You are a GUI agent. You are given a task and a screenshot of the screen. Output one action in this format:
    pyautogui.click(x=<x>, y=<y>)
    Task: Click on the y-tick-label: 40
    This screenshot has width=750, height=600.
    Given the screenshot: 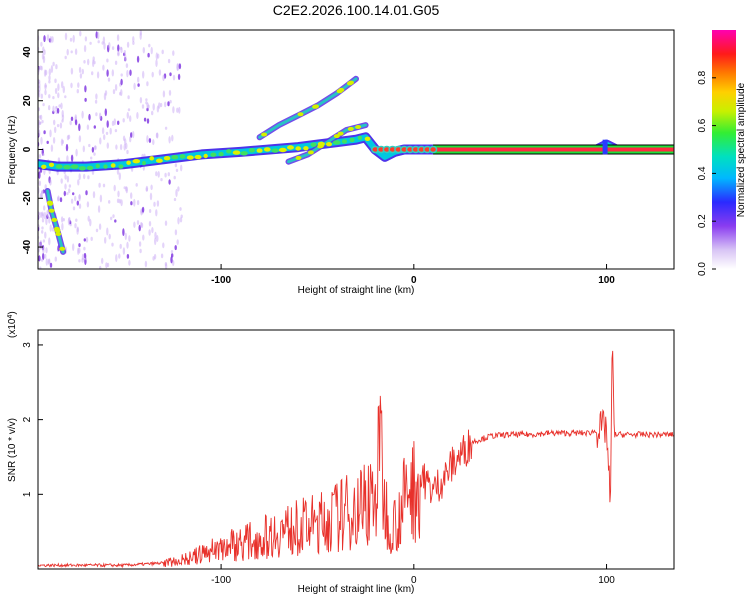 What is the action you would take?
    pyautogui.click(x=27, y=52)
    